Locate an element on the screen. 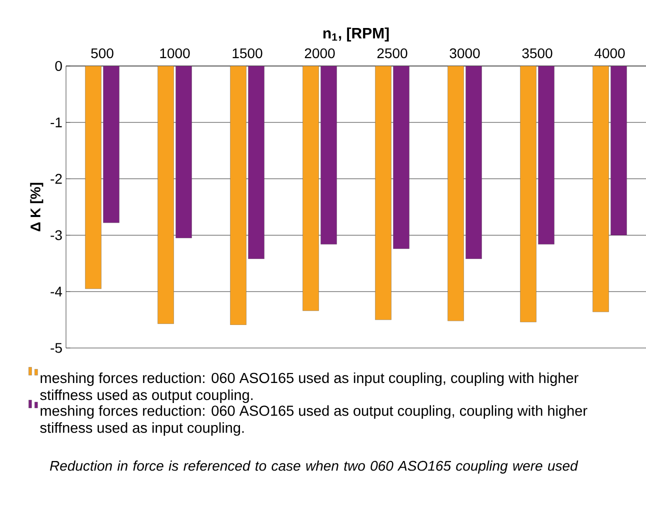 This screenshot has width=646, height=509. y-tick-label: -4 is located at coordinates (56, 291).